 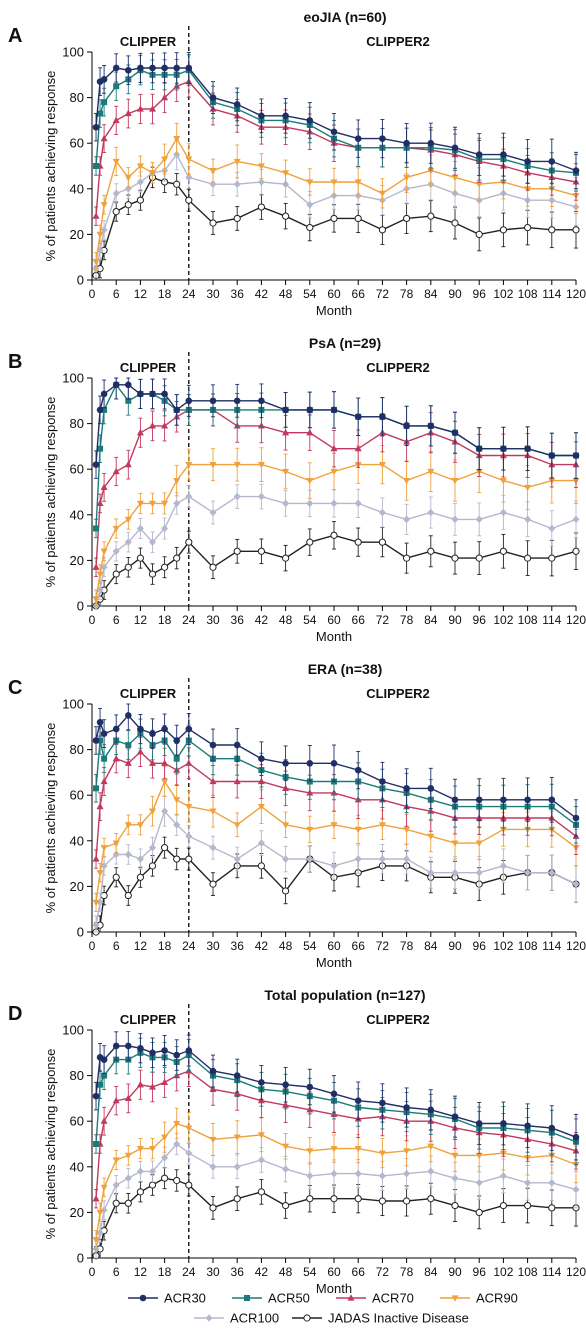 What do you see at coordinates (407, 1272) in the screenshot?
I see `x-tick-label: 78` at bounding box center [407, 1272].